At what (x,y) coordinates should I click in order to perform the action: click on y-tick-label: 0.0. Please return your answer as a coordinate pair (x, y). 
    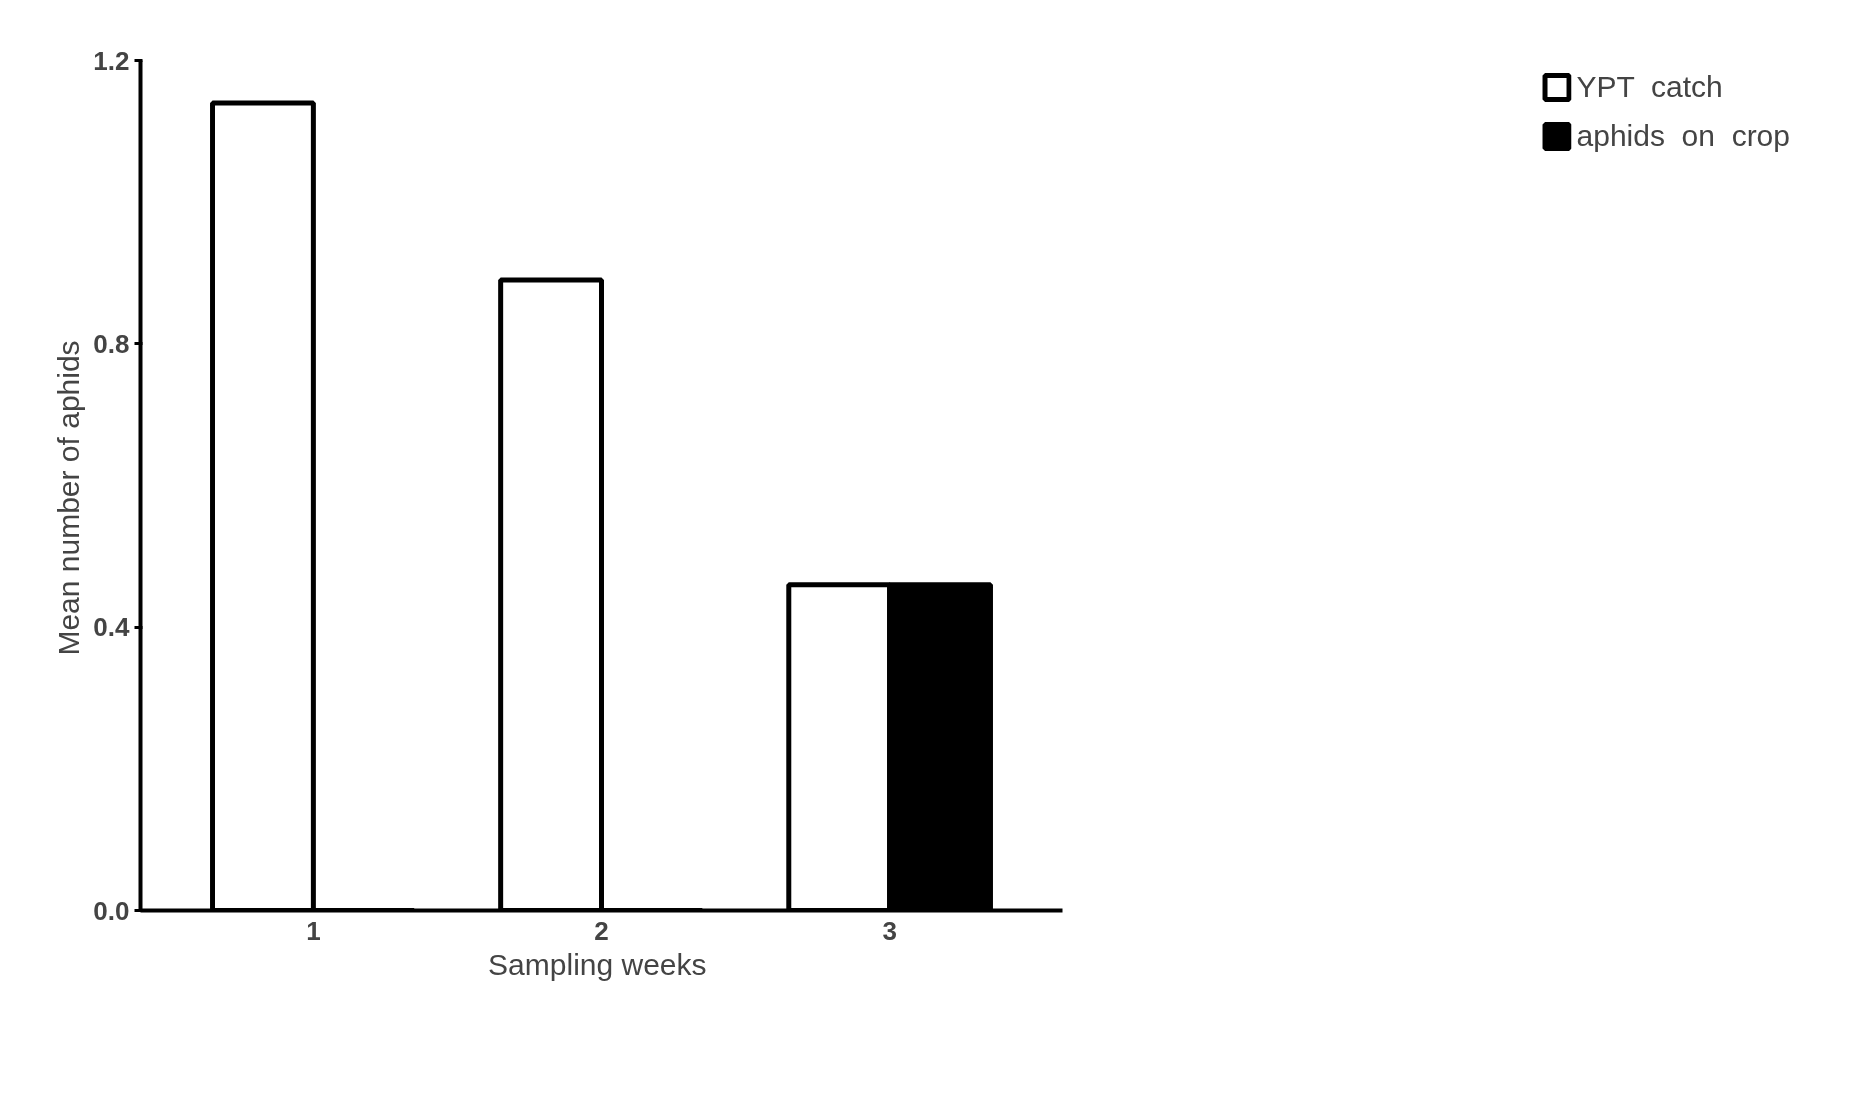
    Looking at the image, I should click on (111, 910).